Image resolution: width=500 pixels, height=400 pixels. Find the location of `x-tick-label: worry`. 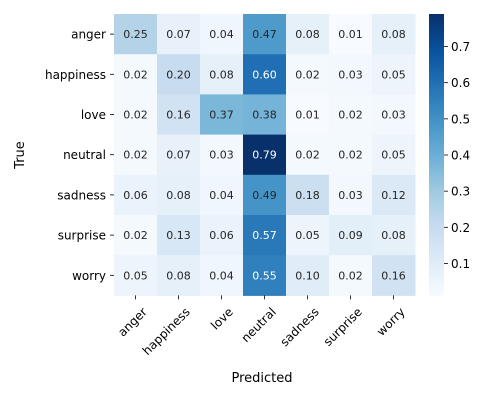

x-tick-label: worry is located at coordinates (391, 322).